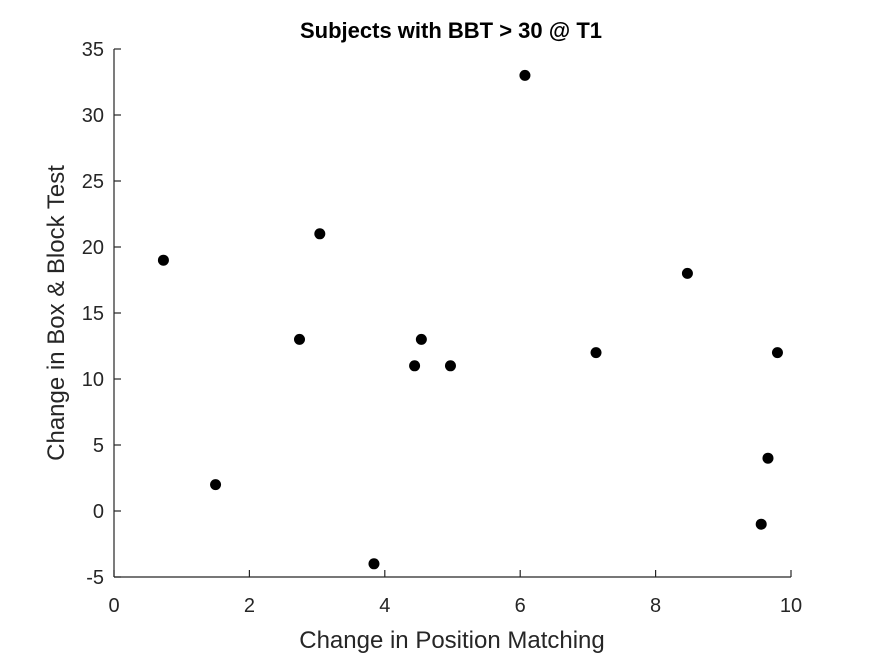  What do you see at coordinates (791, 606) in the screenshot?
I see `x-tick-label: 10` at bounding box center [791, 606].